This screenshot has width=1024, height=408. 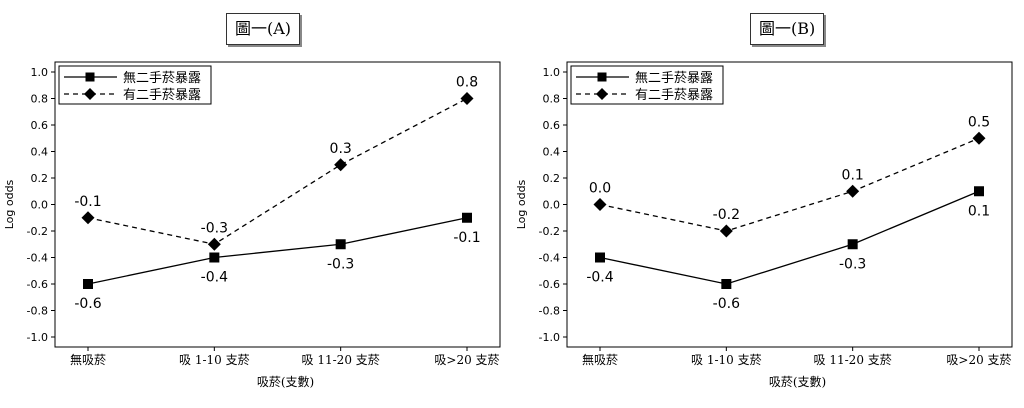 I want to click on chart-title: 圖一(A), so click(x=263, y=29).